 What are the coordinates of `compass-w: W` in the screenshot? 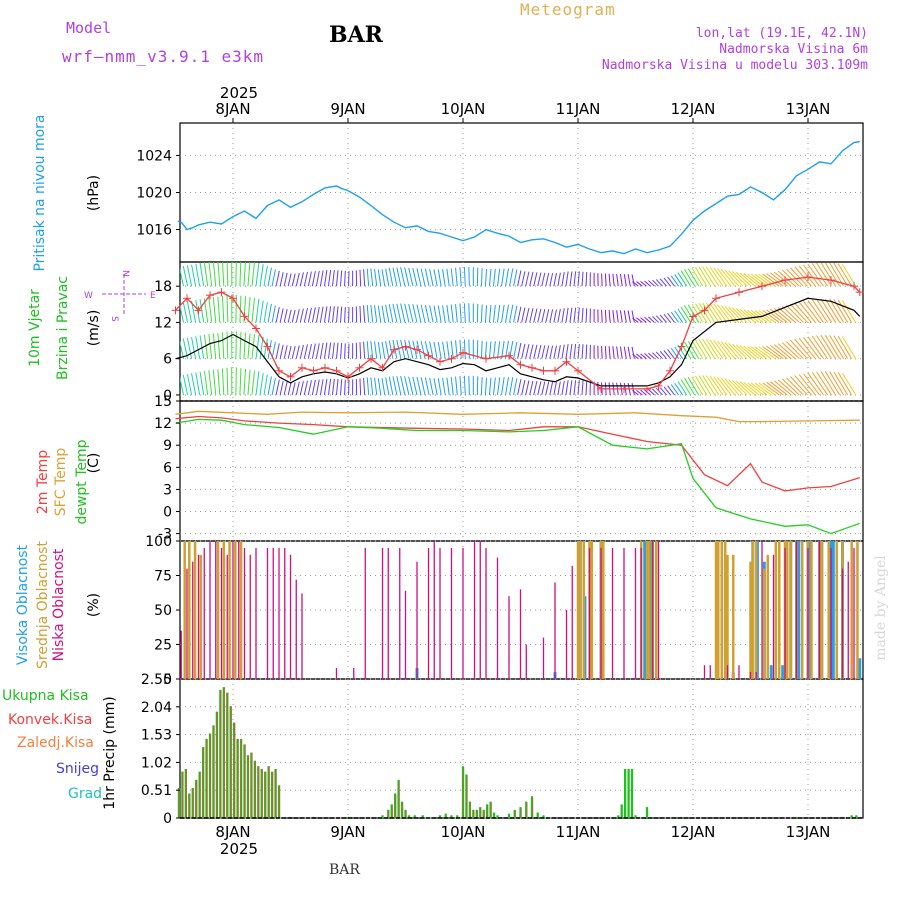 It's located at (88, 296).